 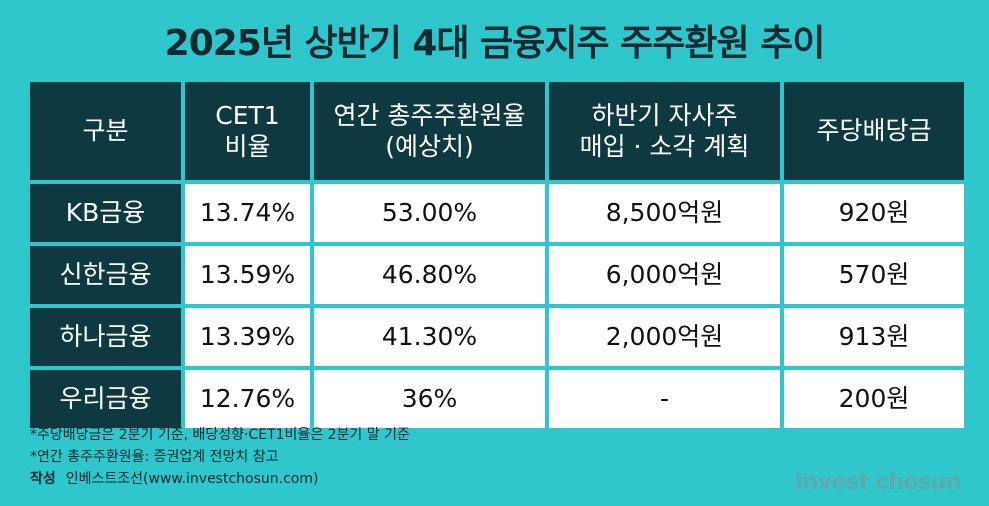 What do you see at coordinates (429, 275) in the screenshot?
I see `tsr-cell: 46.80%` at bounding box center [429, 275].